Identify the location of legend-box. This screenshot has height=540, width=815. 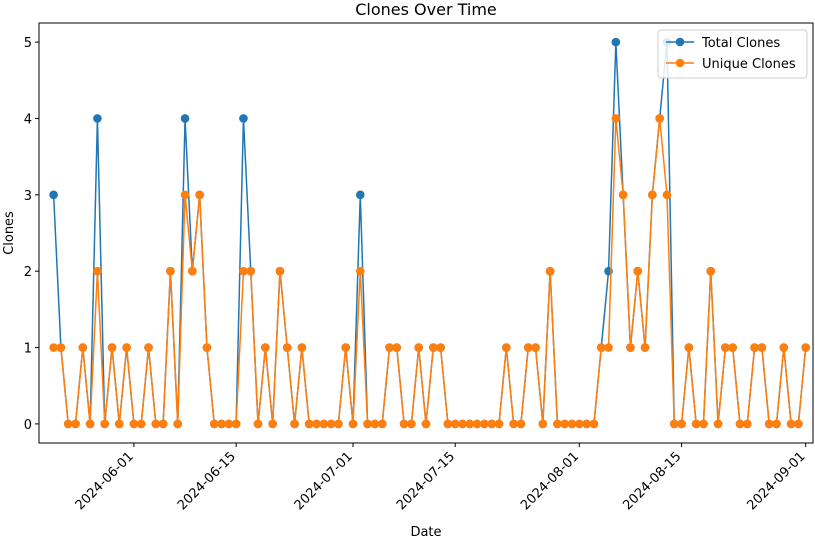
(732, 54).